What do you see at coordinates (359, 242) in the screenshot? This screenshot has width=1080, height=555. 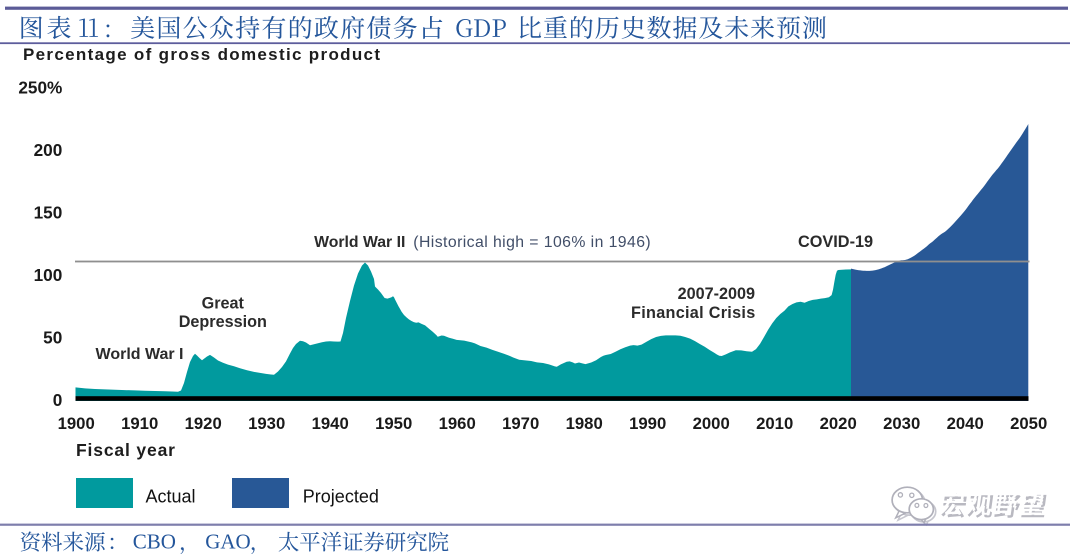 I see `svg-text: World War II` at bounding box center [359, 242].